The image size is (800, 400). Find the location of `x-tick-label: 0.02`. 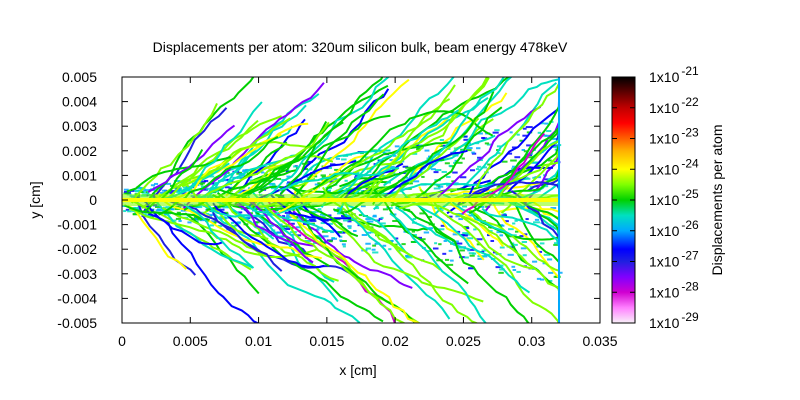

x-tick-label: 0.02 is located at coordinates (395, 341).